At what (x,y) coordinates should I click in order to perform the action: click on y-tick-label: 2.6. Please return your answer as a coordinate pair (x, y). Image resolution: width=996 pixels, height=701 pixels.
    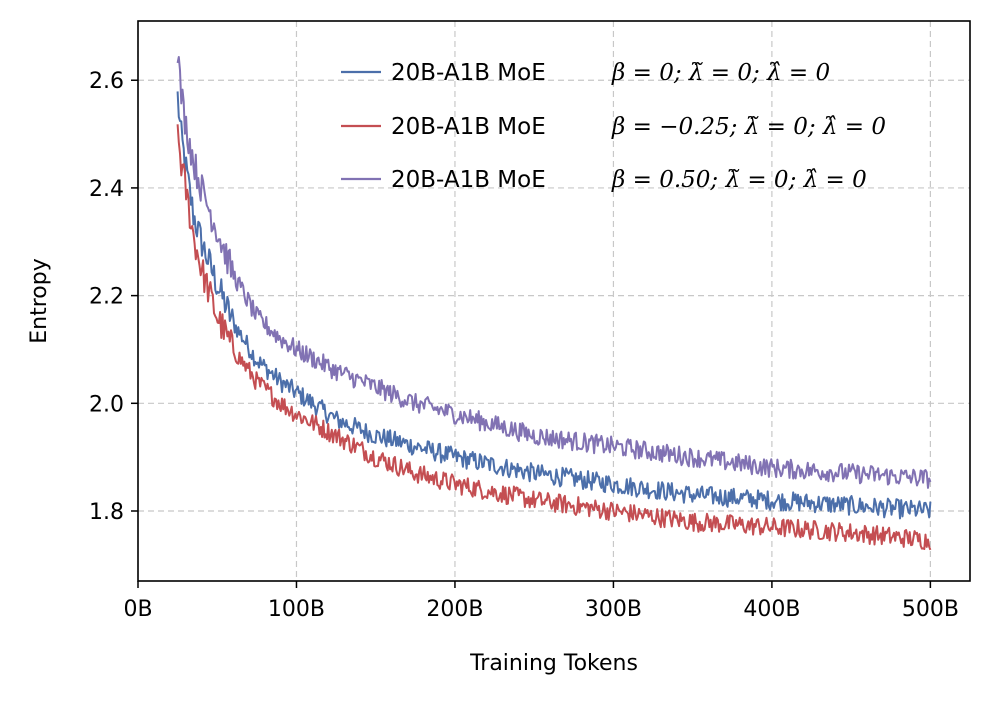
    Looking at the image, I should click on (106, 81).